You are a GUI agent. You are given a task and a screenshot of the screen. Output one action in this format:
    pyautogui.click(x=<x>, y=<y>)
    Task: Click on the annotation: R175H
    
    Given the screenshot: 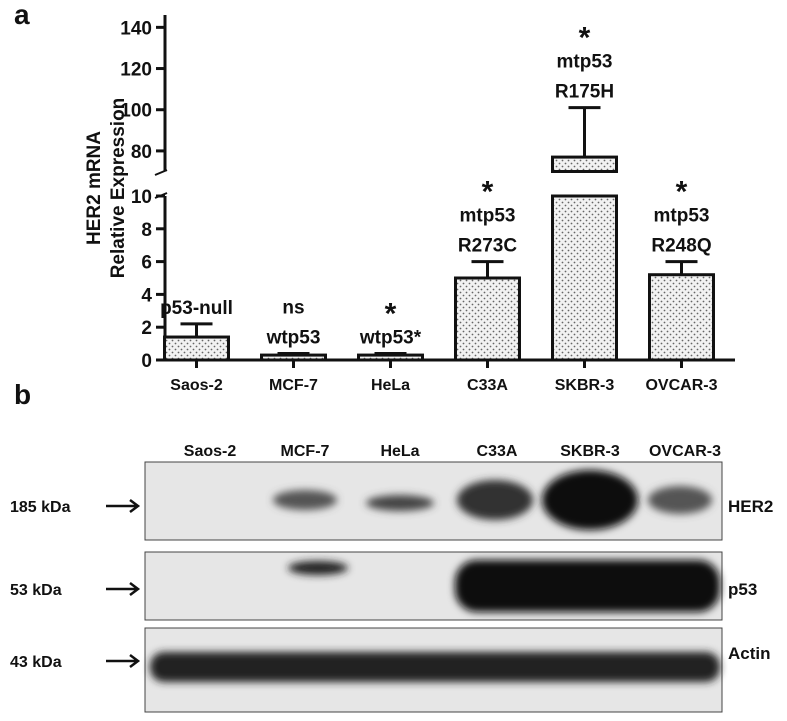 What is the action you would take?
    pyautogui.click(x=584, y=92)
    